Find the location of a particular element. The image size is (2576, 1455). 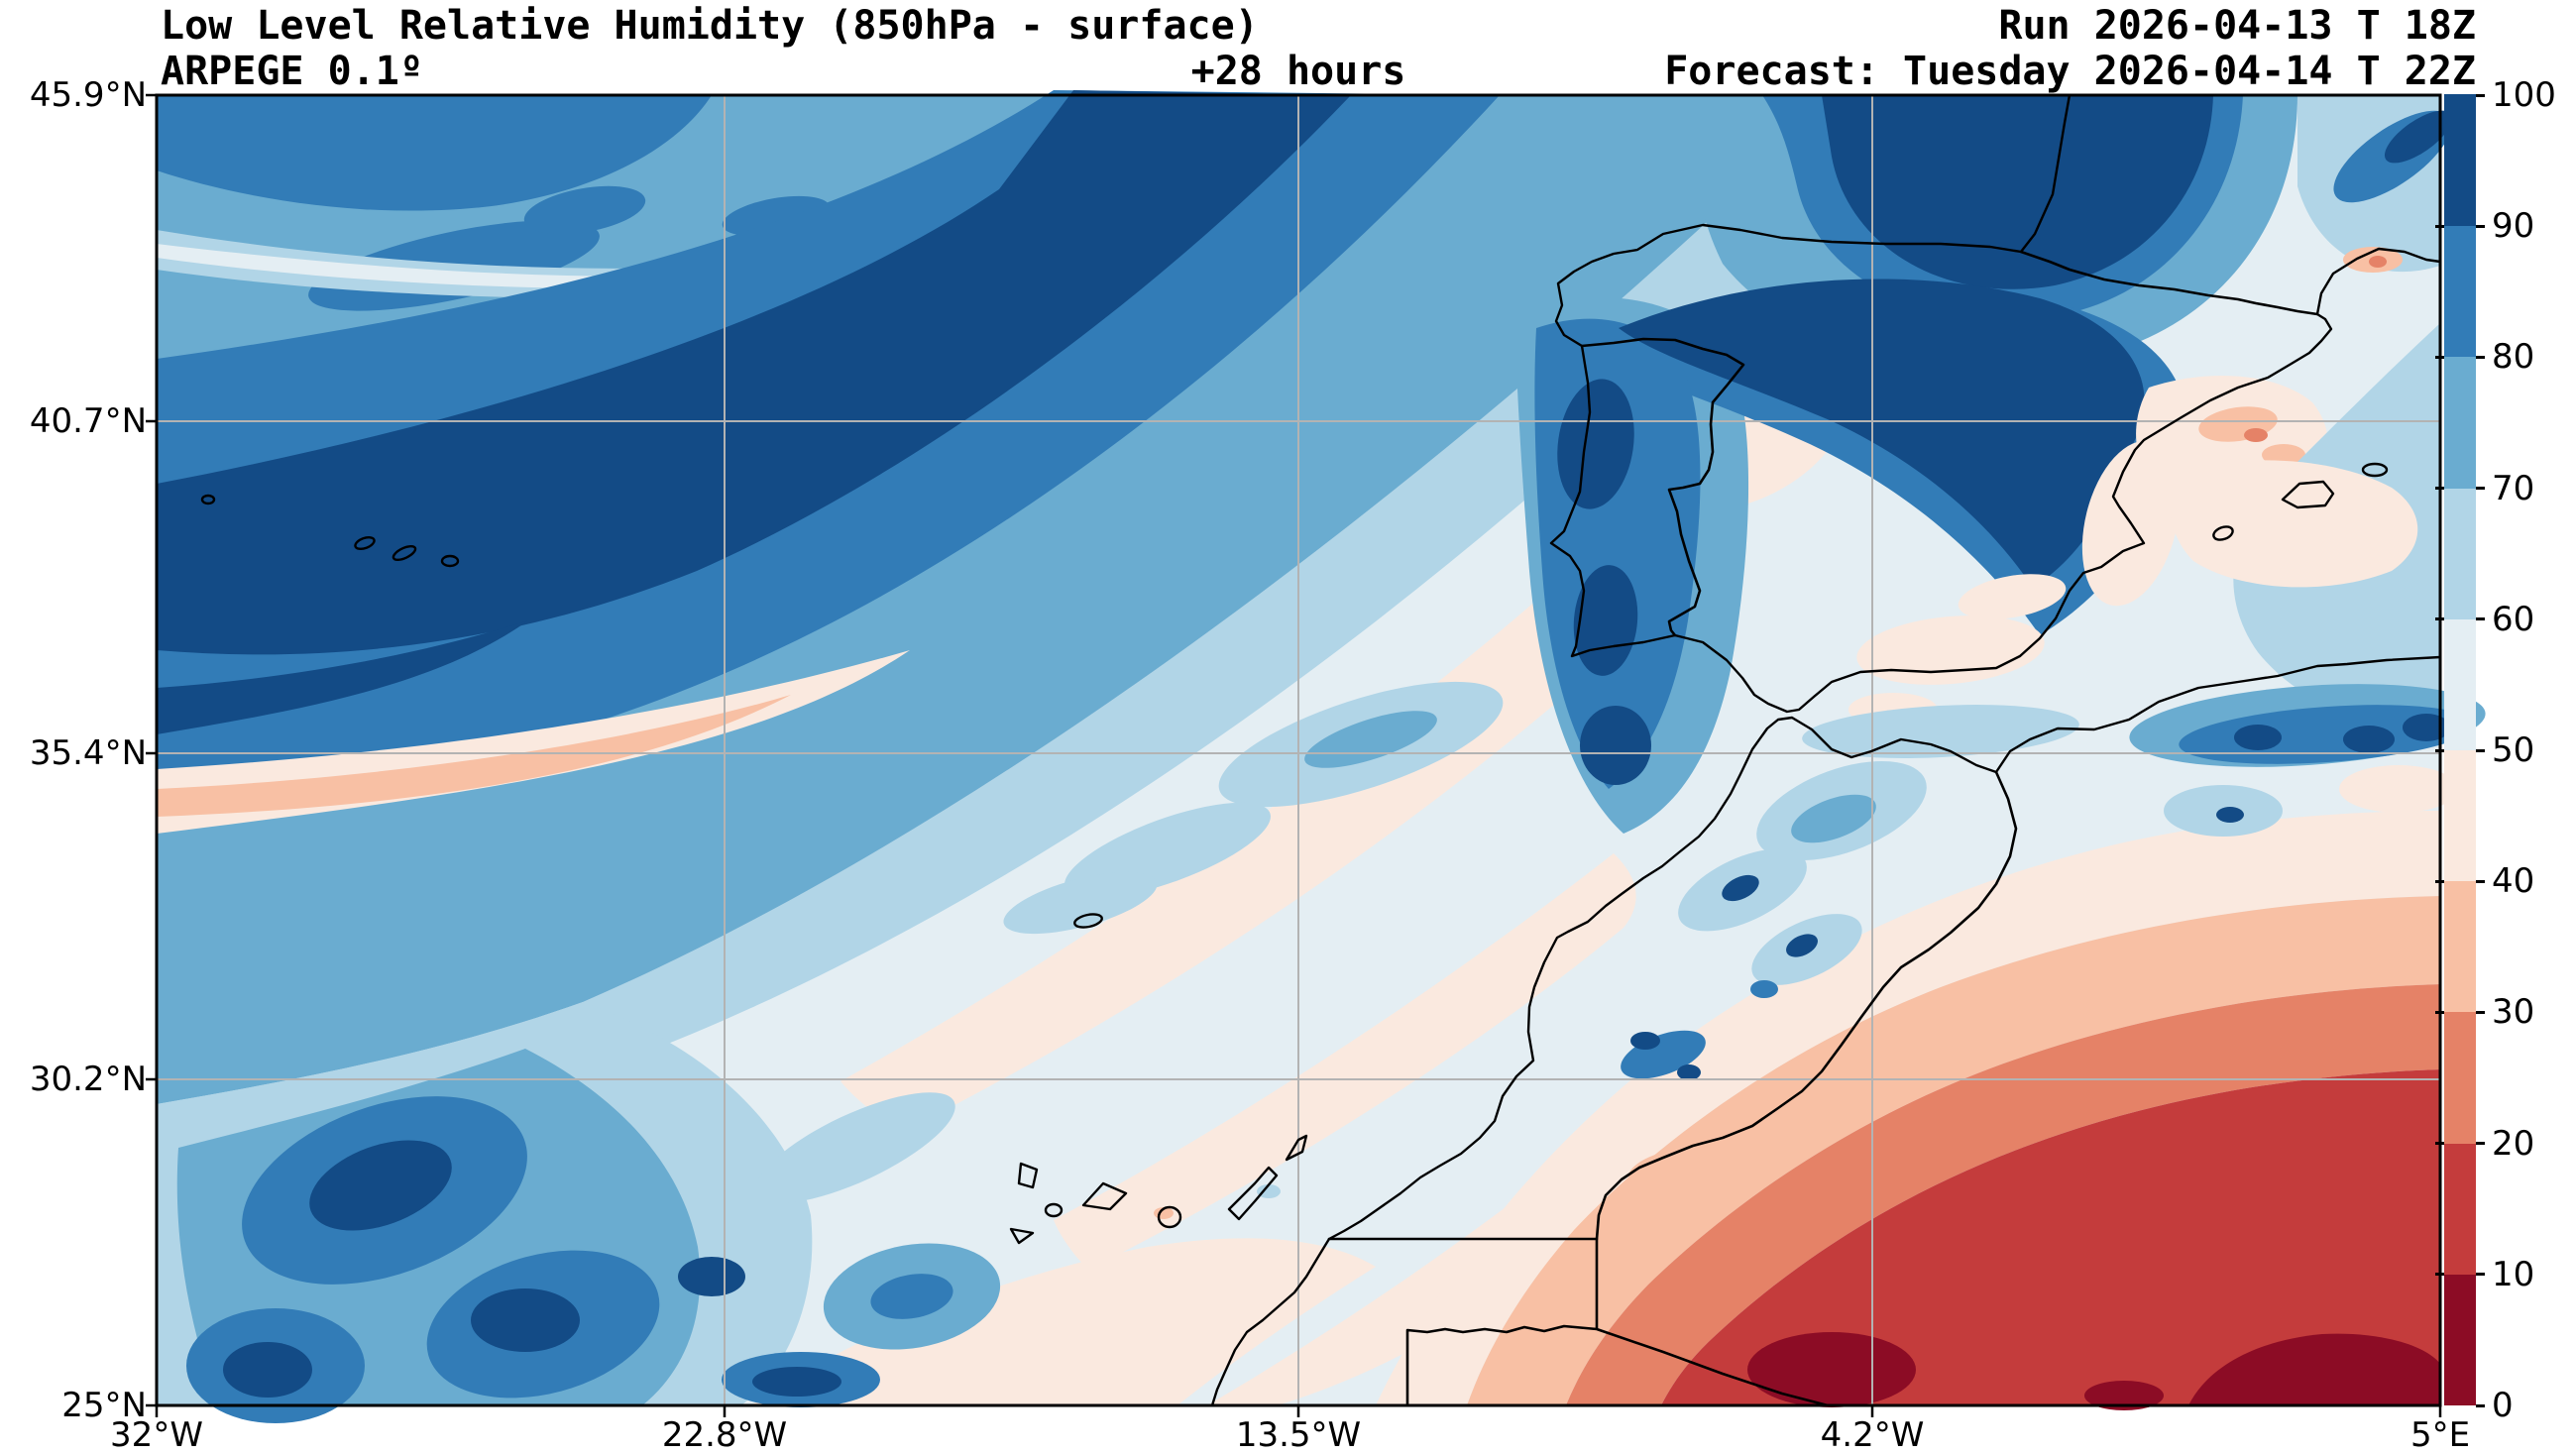

colorbar-tick-label: 90 is located at coordinates (2513, 226).